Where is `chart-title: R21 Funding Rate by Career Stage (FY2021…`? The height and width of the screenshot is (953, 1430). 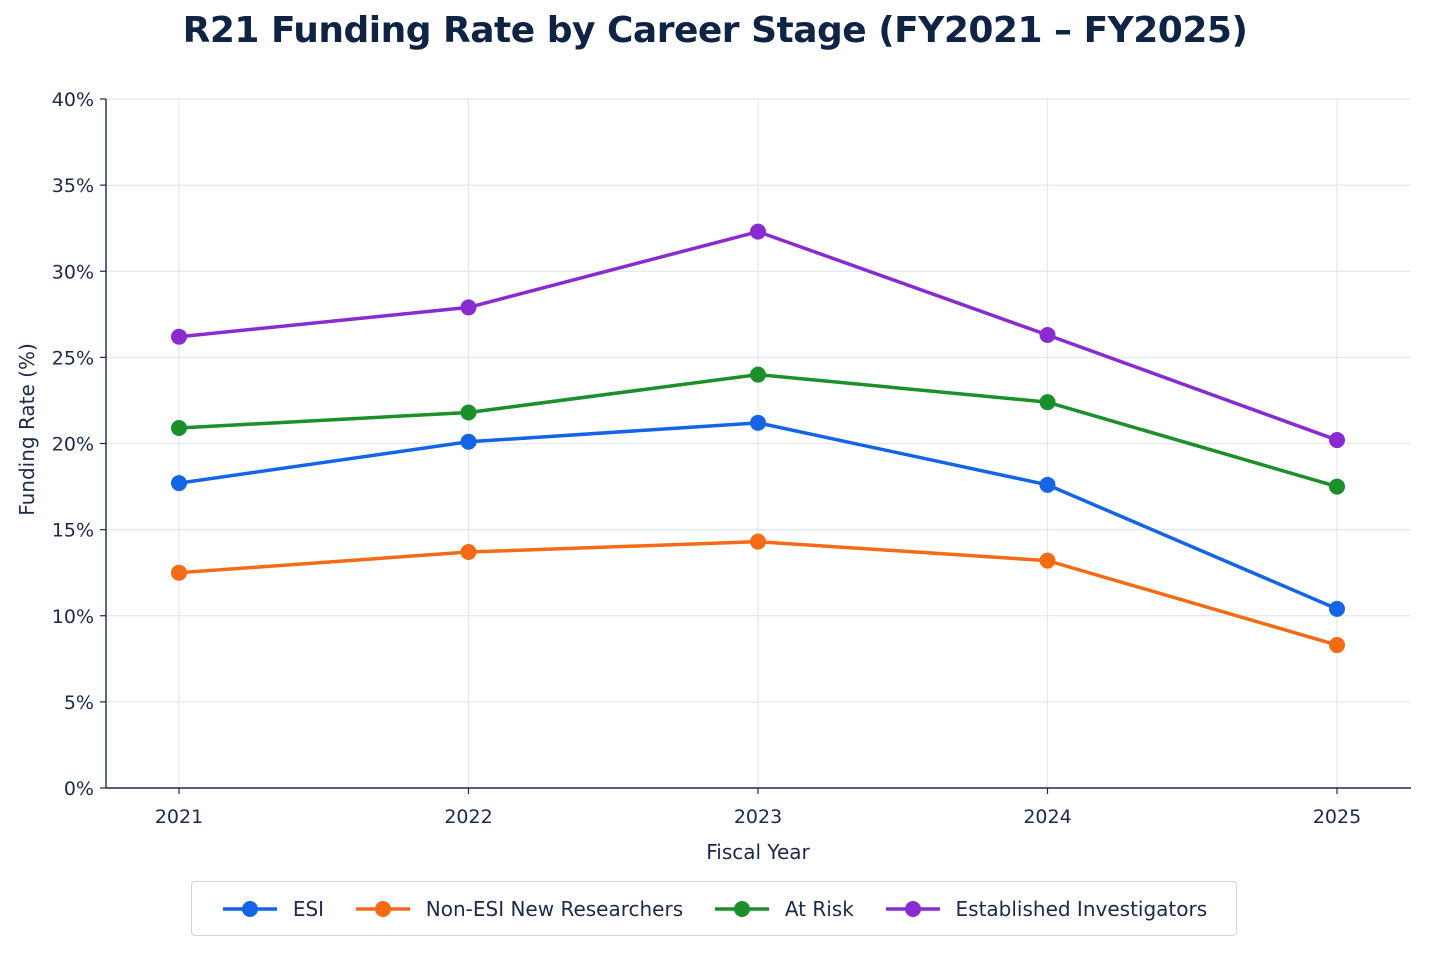 chart-title: R21 Funding Rate by Career Stage (FY2021… is located at coordinates (715, 30).